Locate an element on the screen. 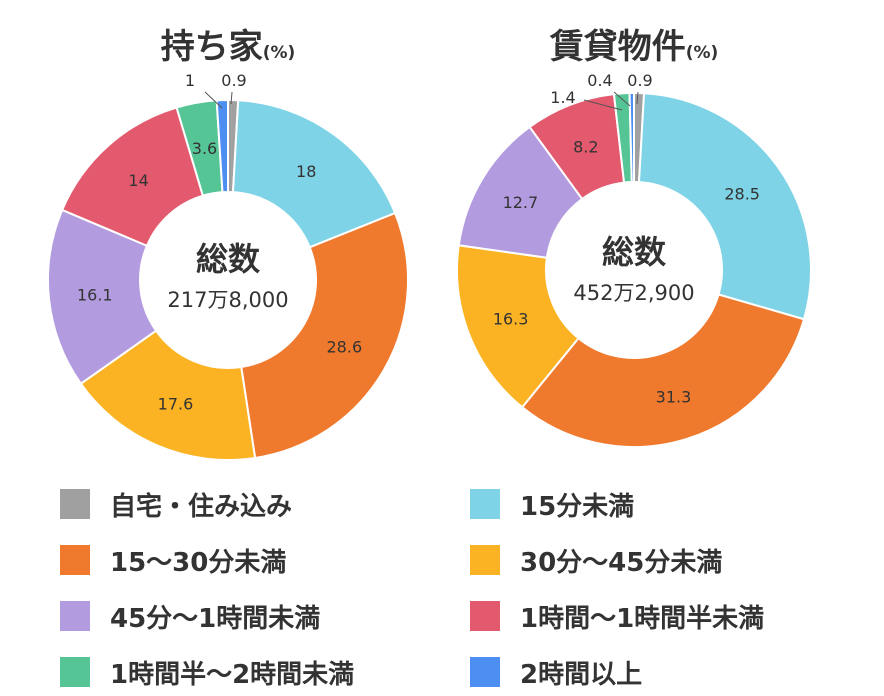  legend-item: 自宅・住み込み is located at coordinates (176, 504).